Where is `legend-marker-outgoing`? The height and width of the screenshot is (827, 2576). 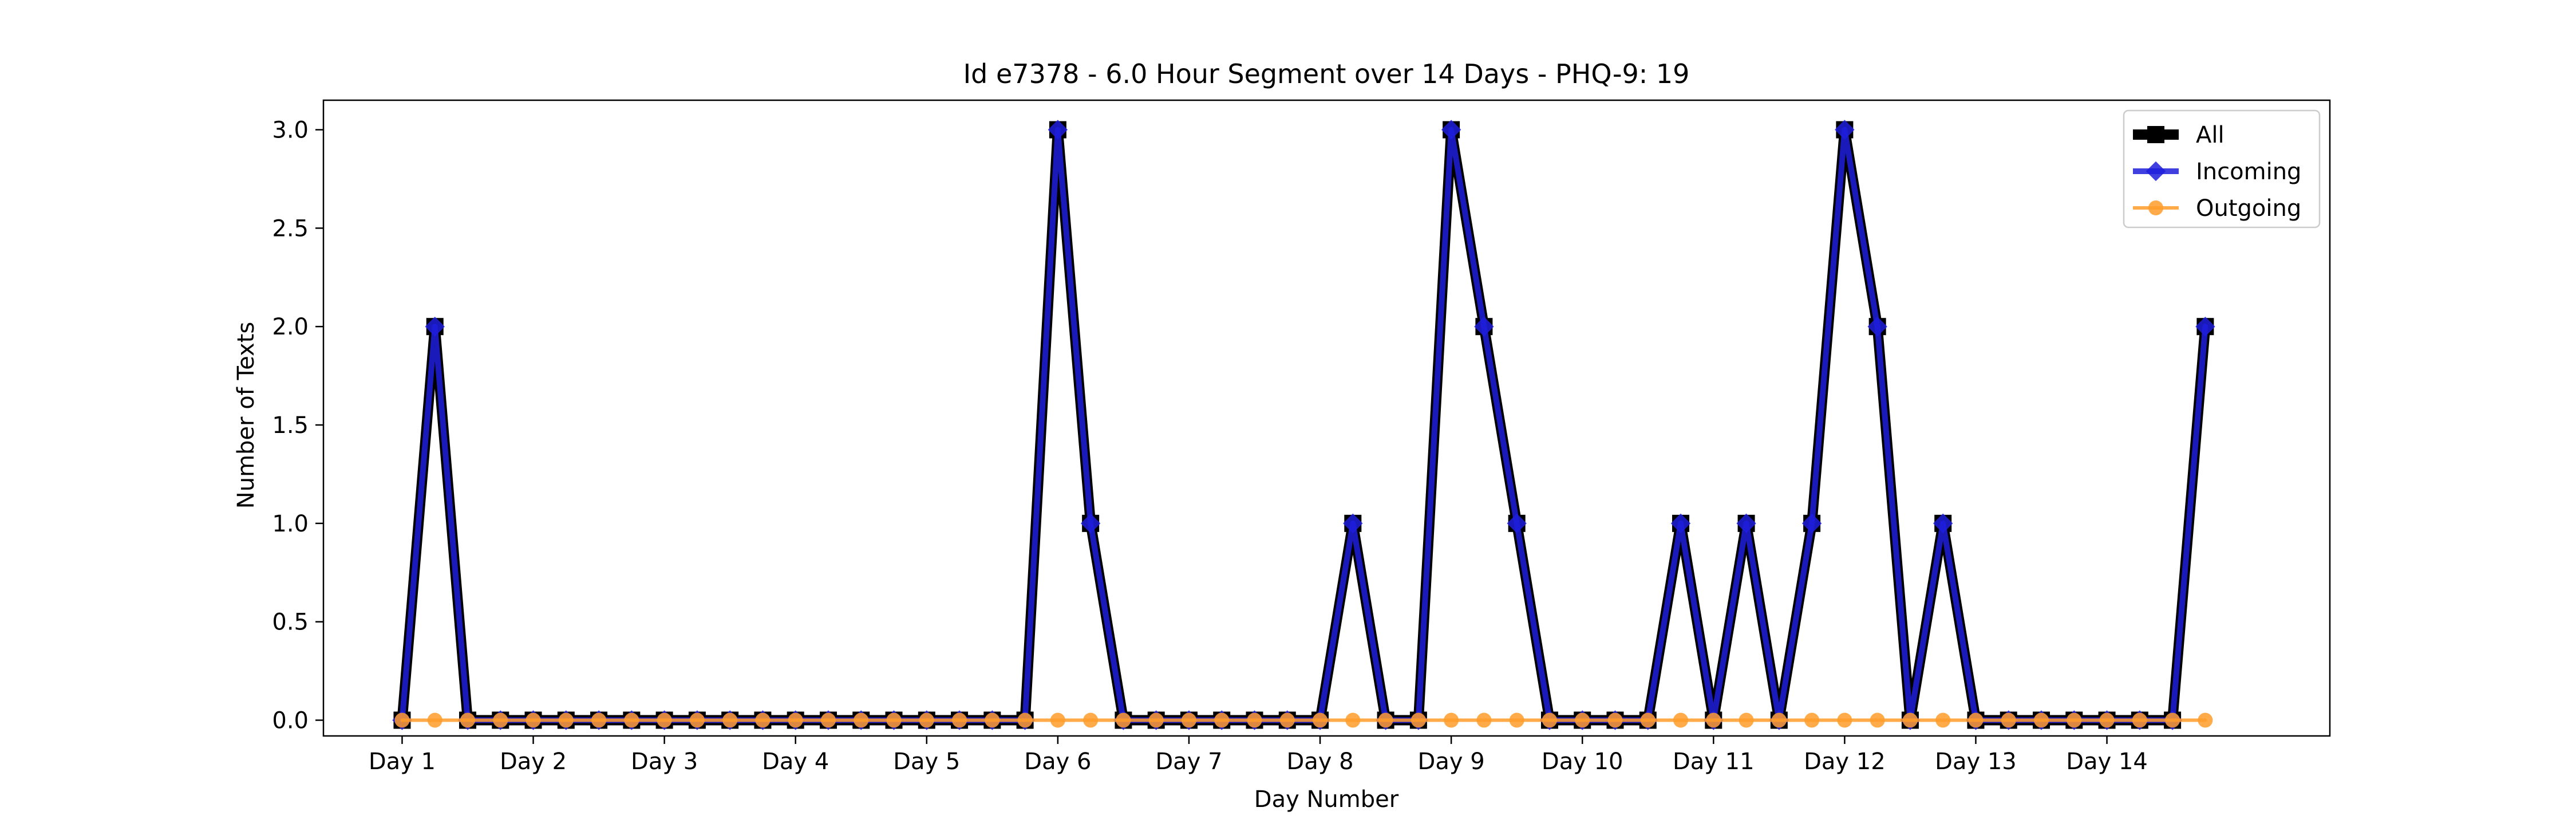
legend-marker-outgoing is located at coordinates (2155, 207).